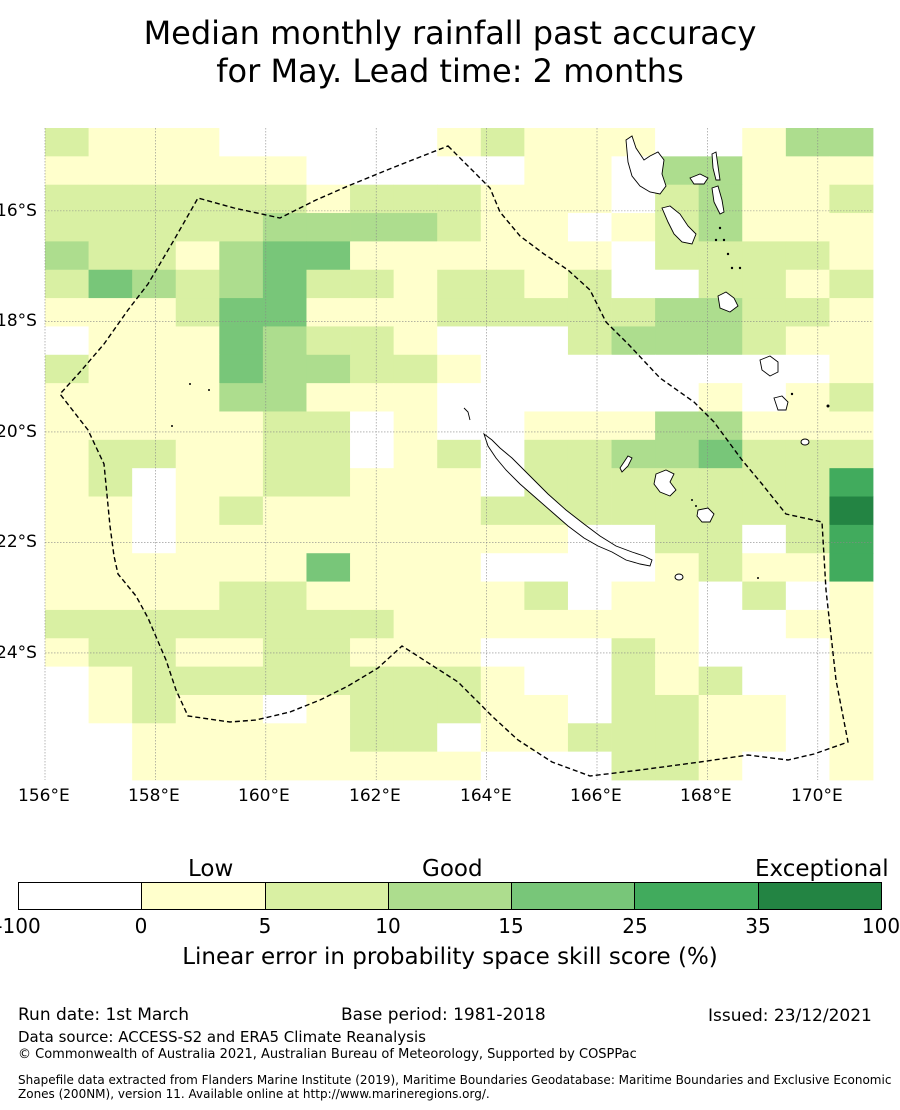 This screenshot has width=900, height=1110. Describe the element at coordinates (679, 577) in the screenshot. I see `isle-of-pines` at that location.